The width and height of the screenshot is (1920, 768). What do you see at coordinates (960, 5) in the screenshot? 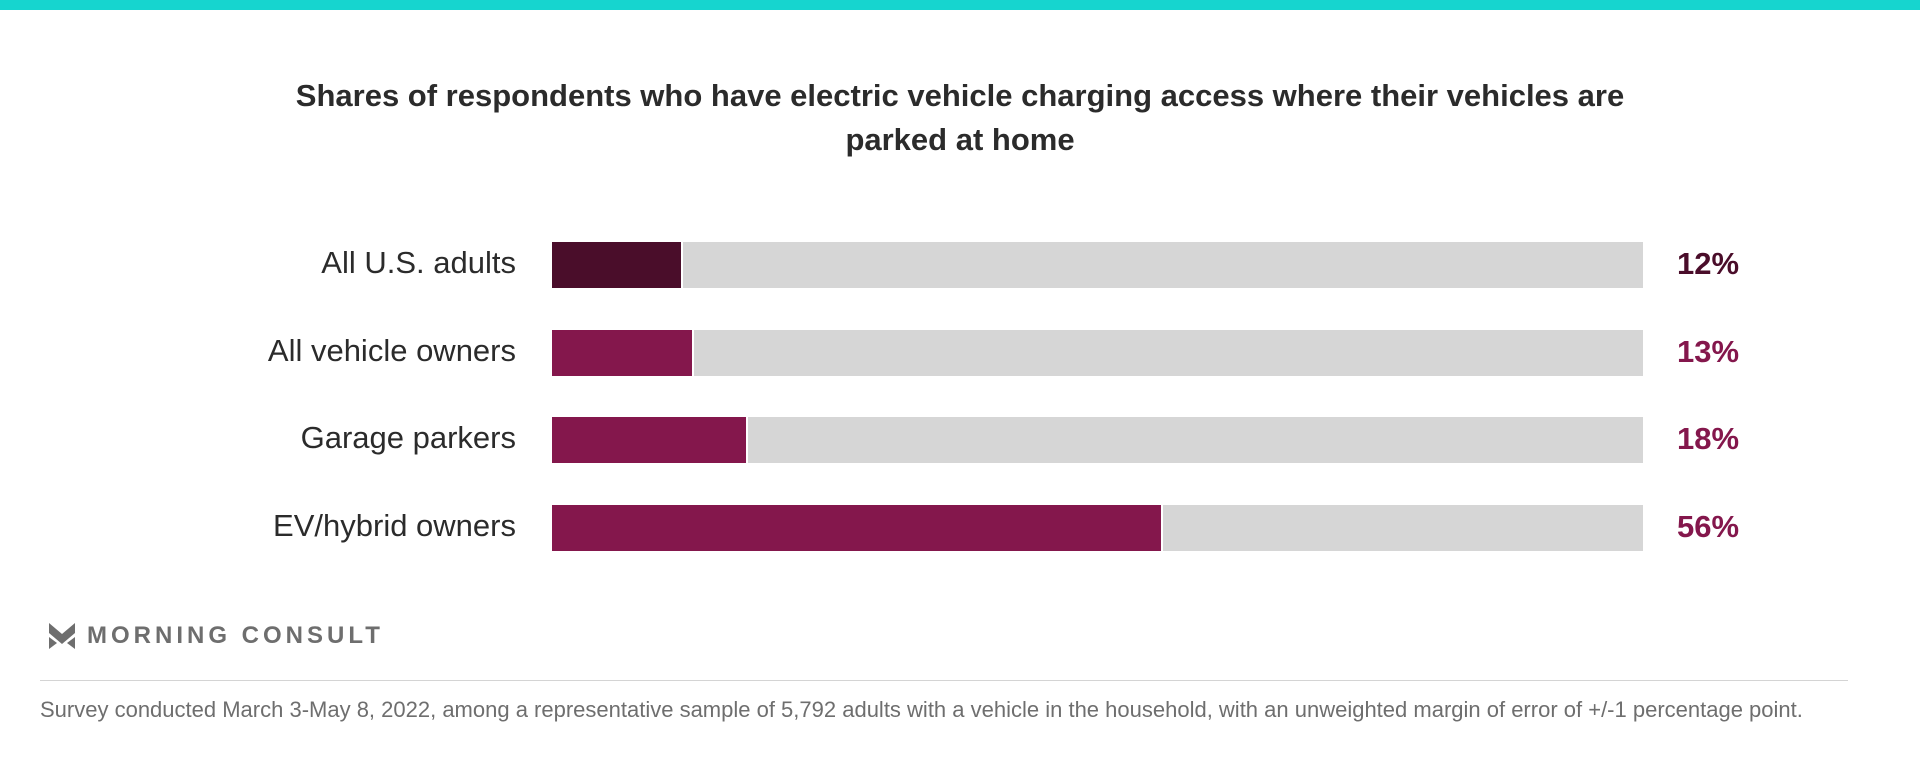
I see `top-accent-bar` at bounding box center [960, 5].